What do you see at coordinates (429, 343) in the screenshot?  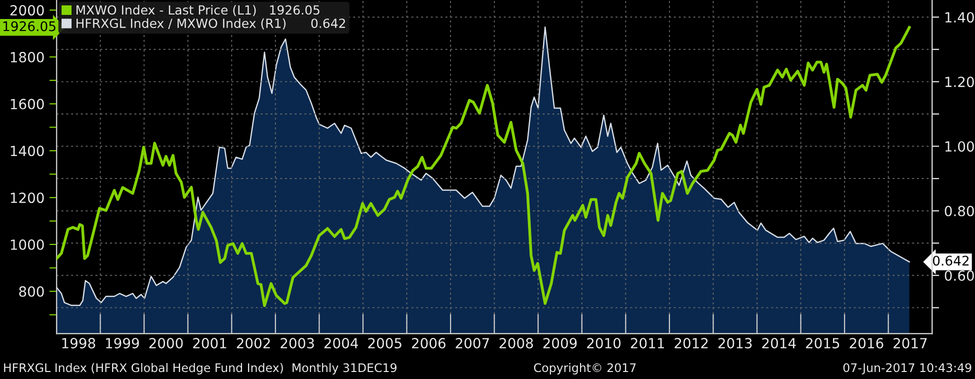 I see `x-tick-label: 2006` at bounding box center [429, 343].